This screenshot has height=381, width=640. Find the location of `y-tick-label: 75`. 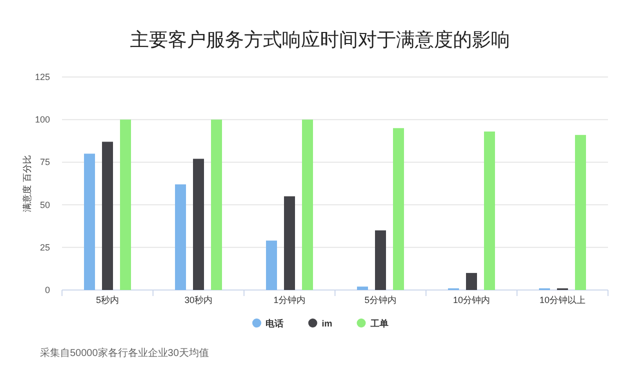

y-tick-label: 75 is located at coordinates (45, 162).